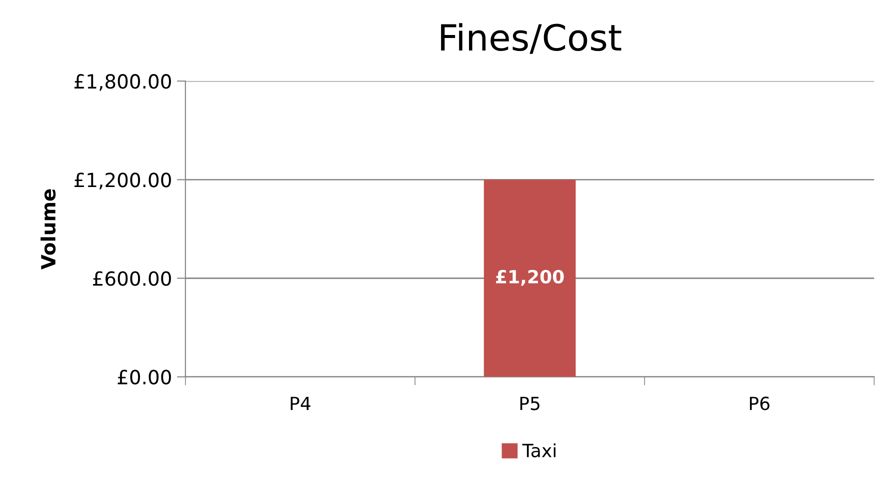 Image resolution: width=883 pixels, height=477 pixels. What do you see at coordinates (122, 181) in the screenshot?
I see `y-tick-label: £1,200.00` at bounding box center [122, 181].